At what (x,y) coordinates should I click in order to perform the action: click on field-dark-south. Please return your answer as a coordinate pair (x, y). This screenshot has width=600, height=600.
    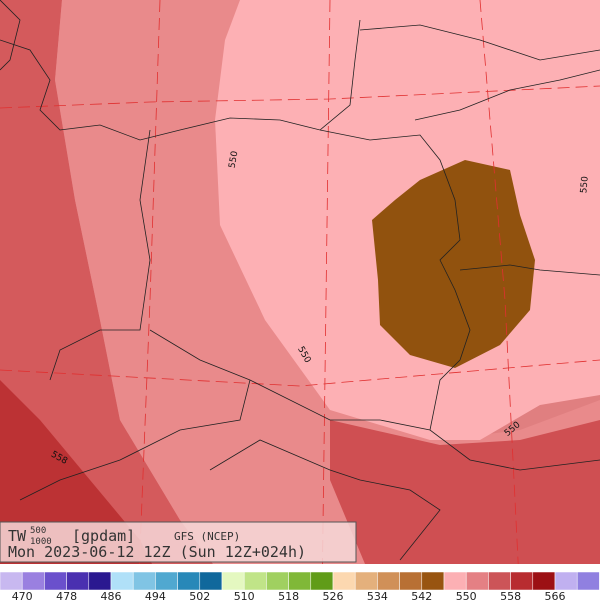
    Looking at the image, I should click on (465, 510).